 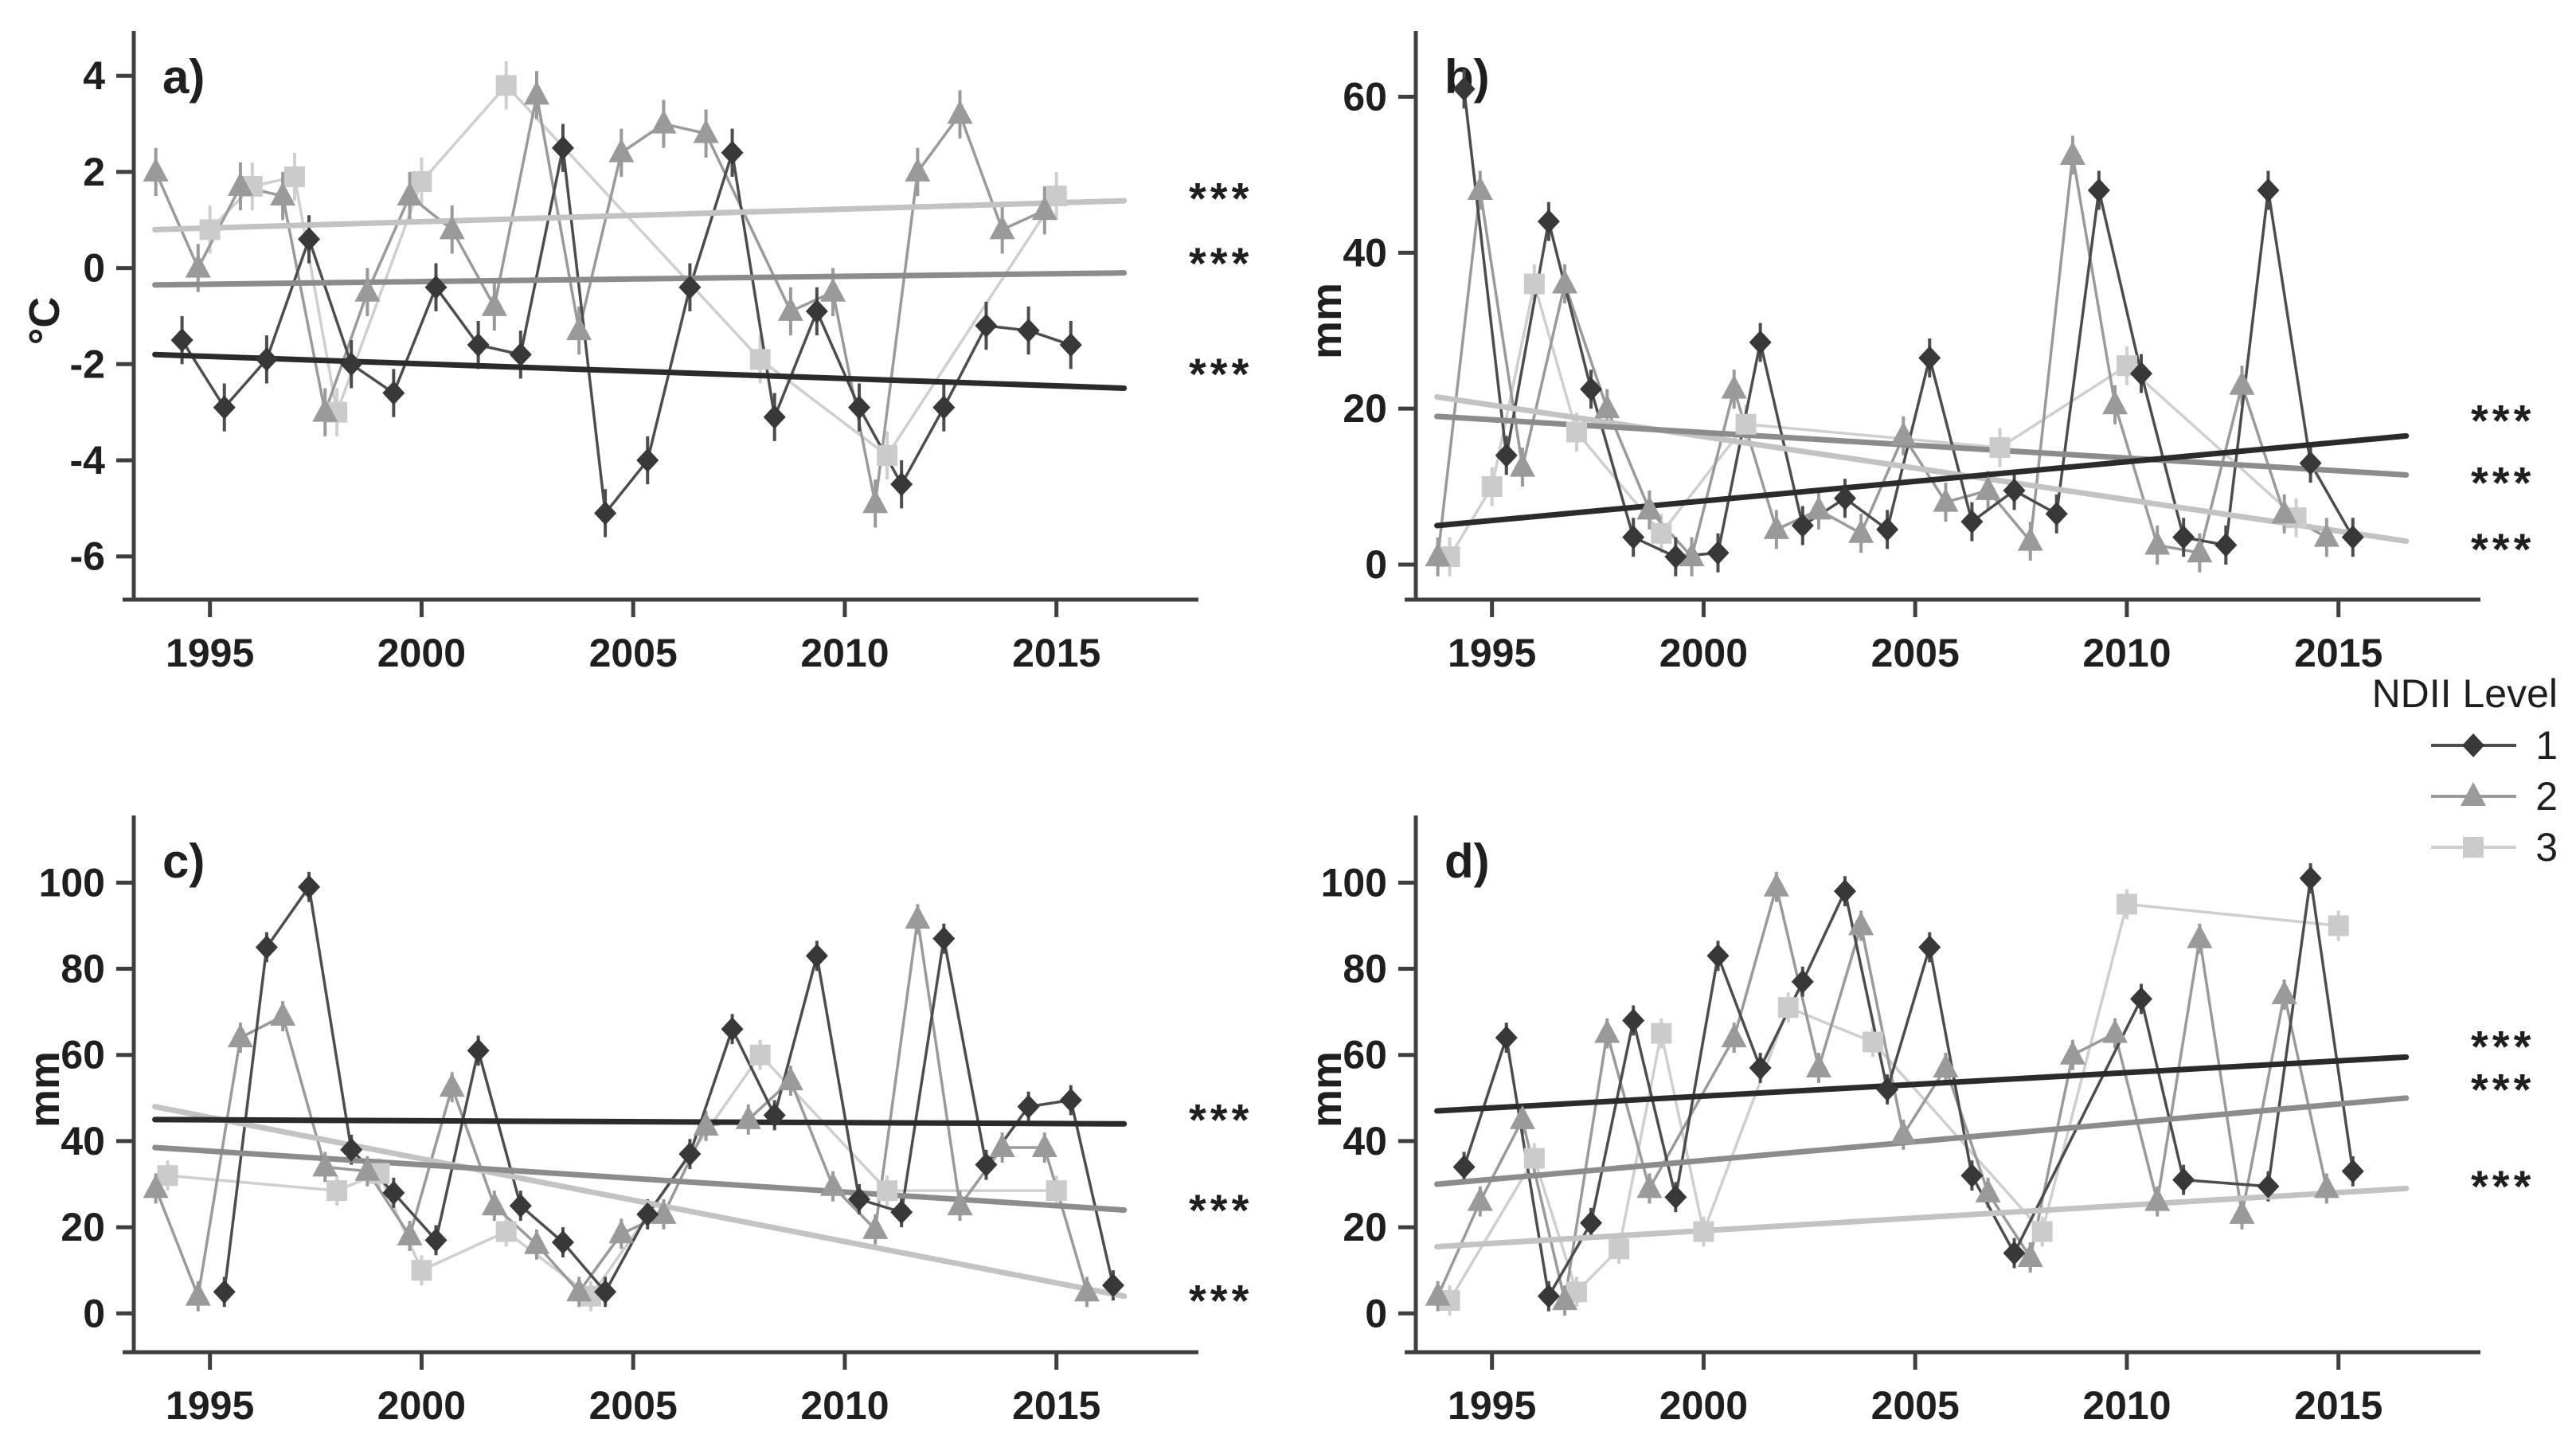 I want to click on y-tick-label: 0, so click(x=1376, y=1313).